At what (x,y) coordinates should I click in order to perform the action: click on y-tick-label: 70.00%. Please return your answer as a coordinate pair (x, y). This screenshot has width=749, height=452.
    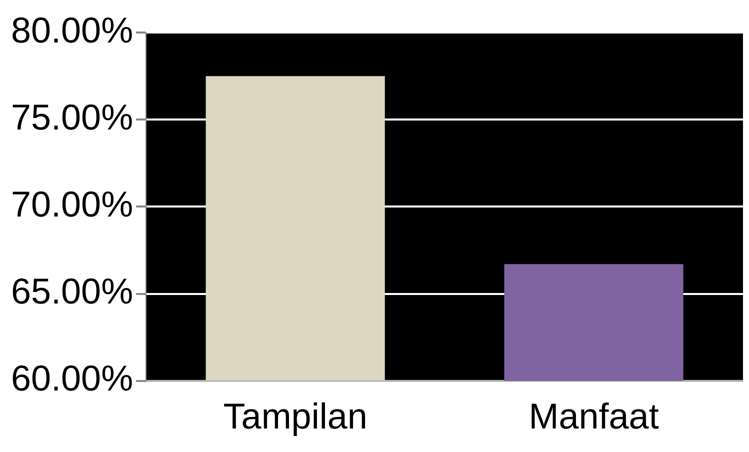
    Looking at the image, I should click on (72, 204).